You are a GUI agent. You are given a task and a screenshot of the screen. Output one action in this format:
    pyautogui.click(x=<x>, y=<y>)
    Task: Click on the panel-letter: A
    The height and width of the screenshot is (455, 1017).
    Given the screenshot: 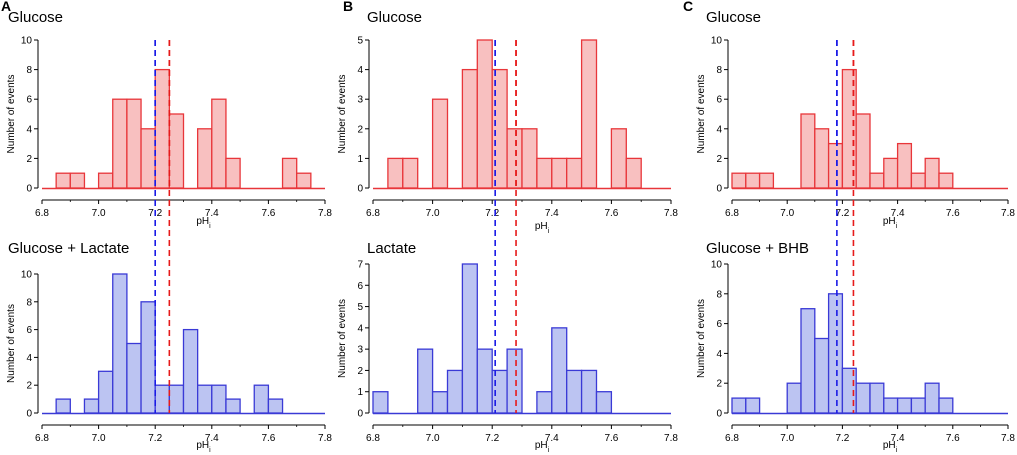 What is the action you would take?
    pyautogui.click(x=6, y=7)
    